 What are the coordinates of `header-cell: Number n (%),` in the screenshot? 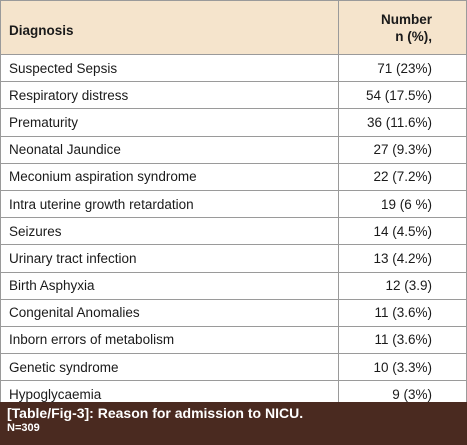 It's located at (402, 27).